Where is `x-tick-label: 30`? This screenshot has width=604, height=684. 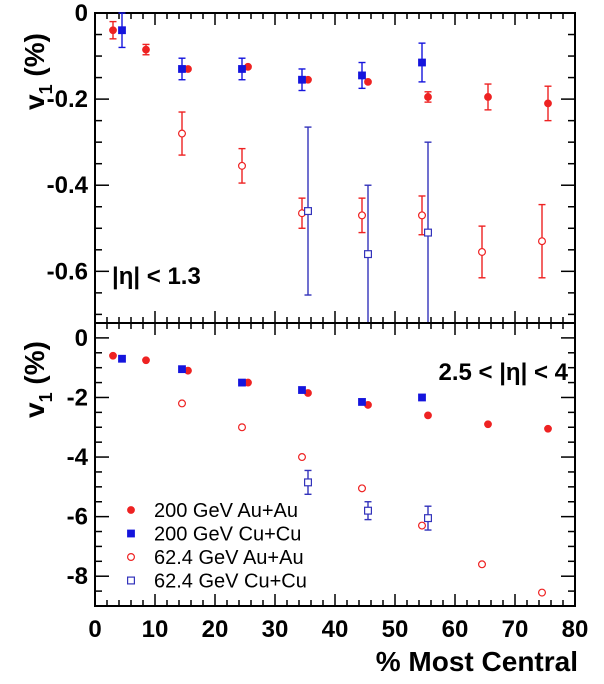
x-tick-label: 30 is located at coordinates (275, 629).